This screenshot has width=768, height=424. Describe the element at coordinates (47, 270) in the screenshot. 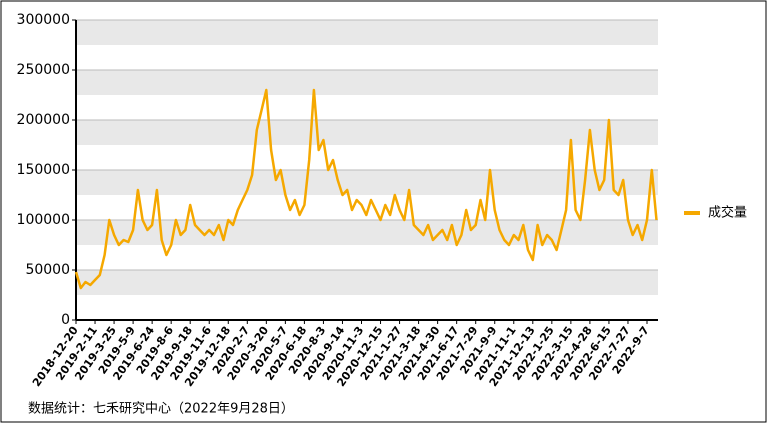

I see `y-tick-label: 50000` at that location.